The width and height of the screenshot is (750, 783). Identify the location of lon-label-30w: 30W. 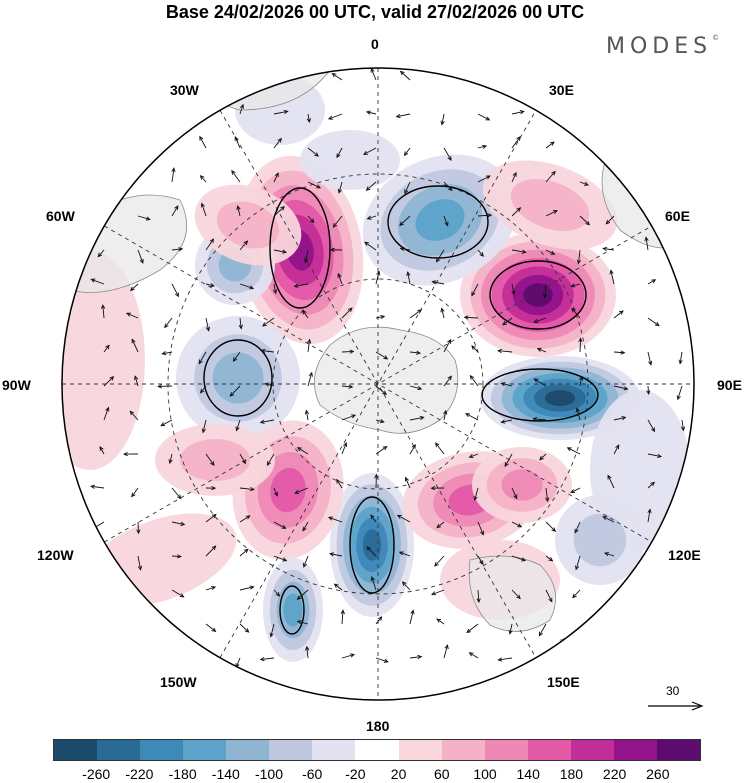
(184, 90).